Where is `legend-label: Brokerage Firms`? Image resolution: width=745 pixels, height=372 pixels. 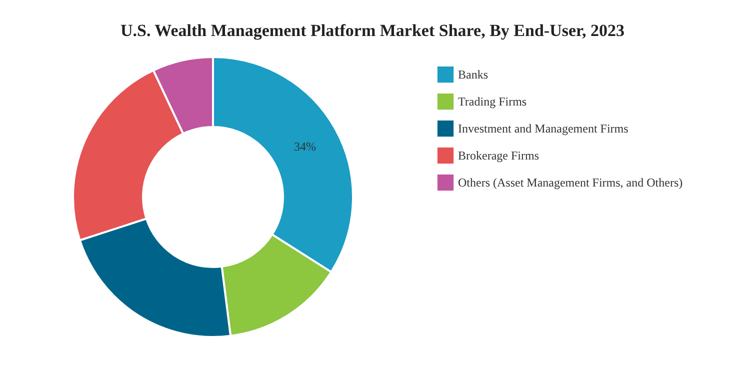 legend-label: Brokerage Firms is located at coordinates (499, 155).